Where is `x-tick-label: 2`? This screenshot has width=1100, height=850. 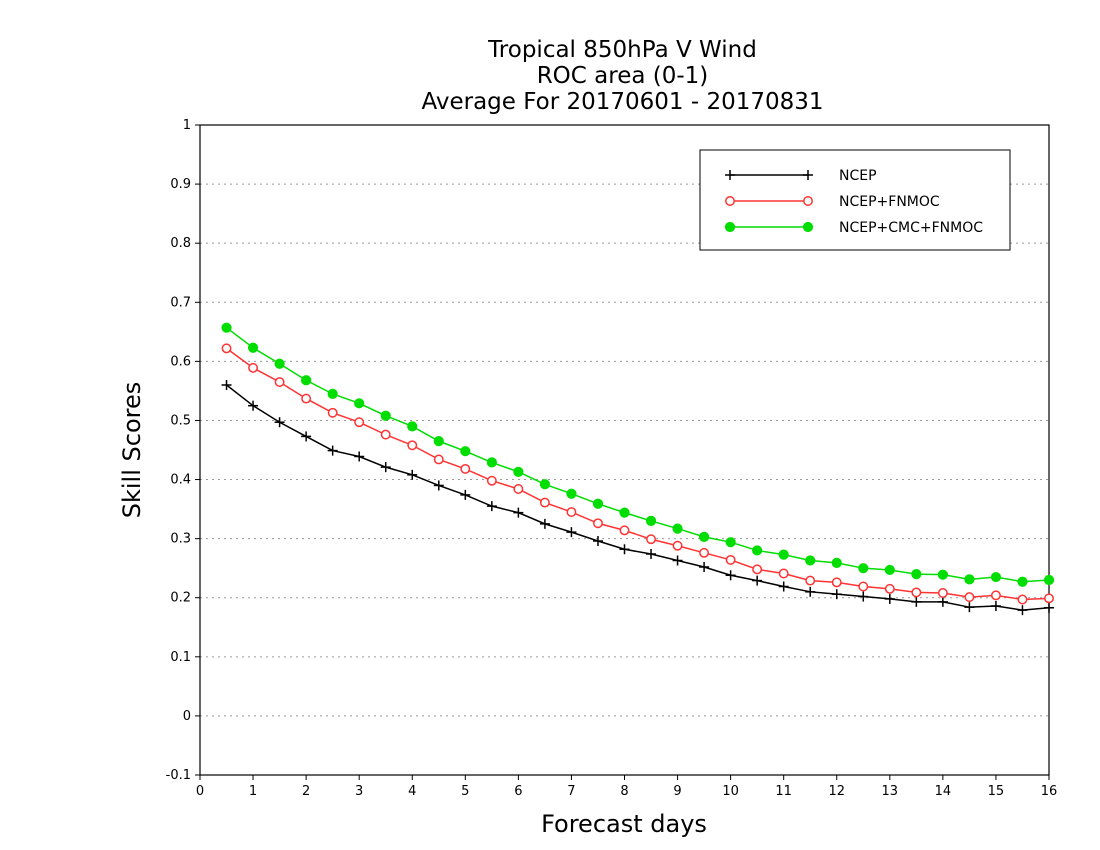
x-tick-label: 2 is located at coordinates (306, 791).